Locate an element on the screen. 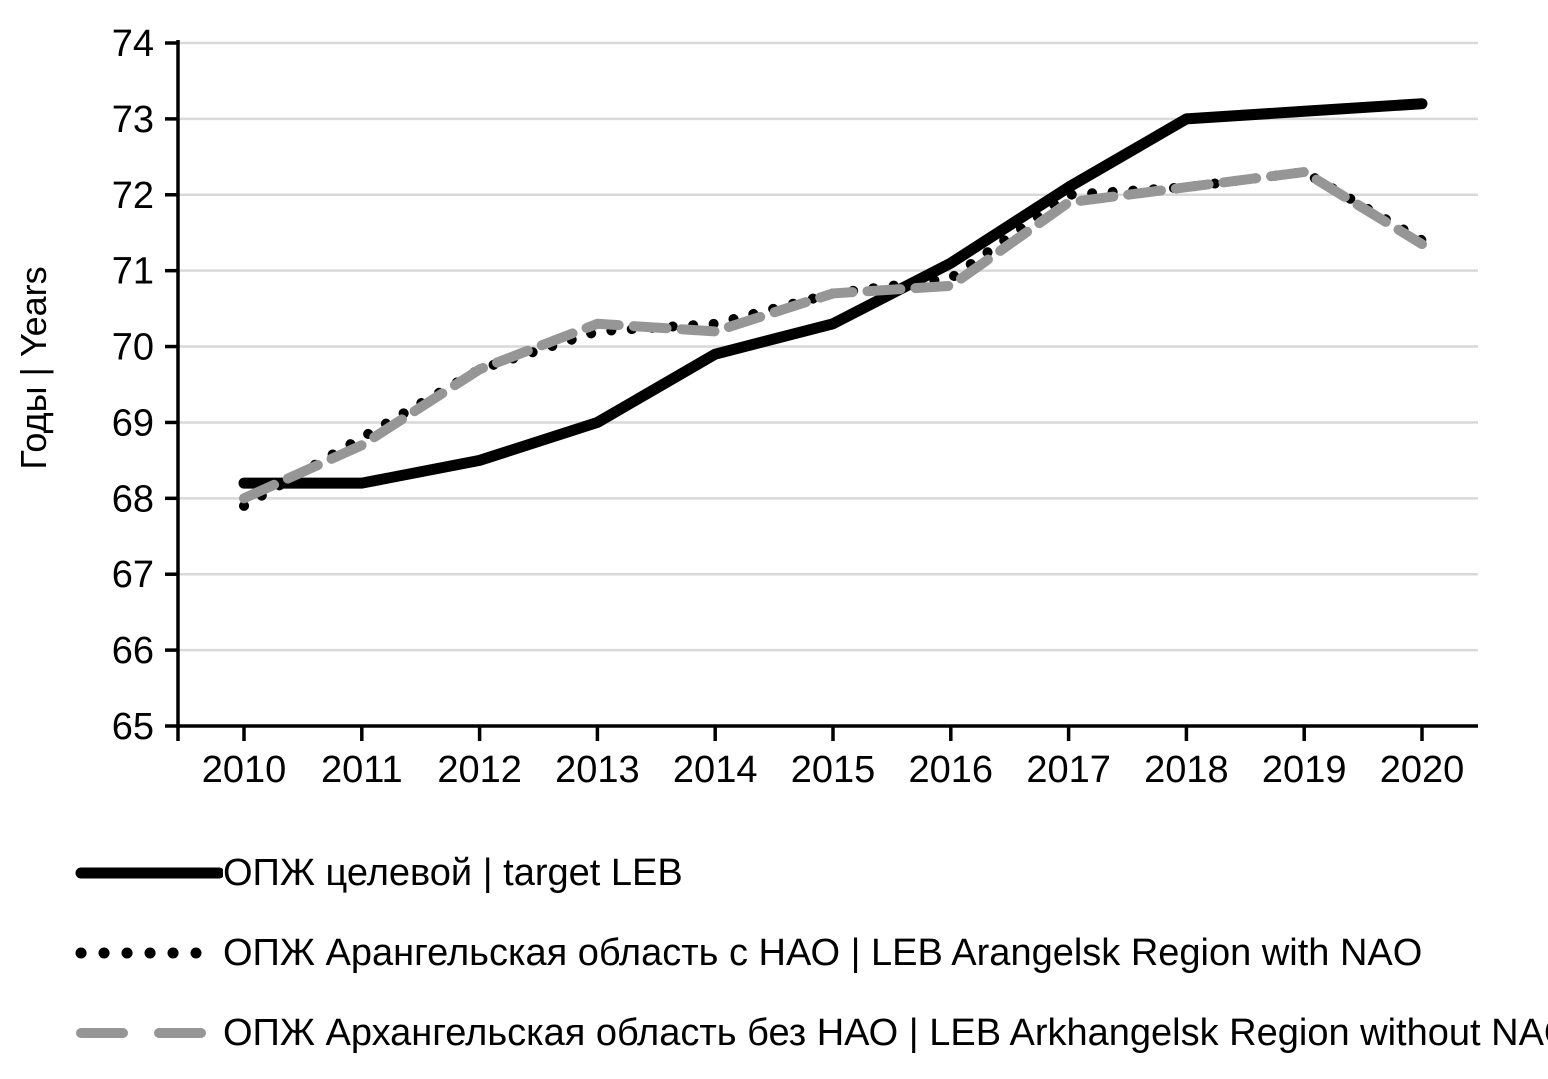 This screenshot has height=1079, width=1548. x-tick-label: 2013 is located at coordinates (597, 770).